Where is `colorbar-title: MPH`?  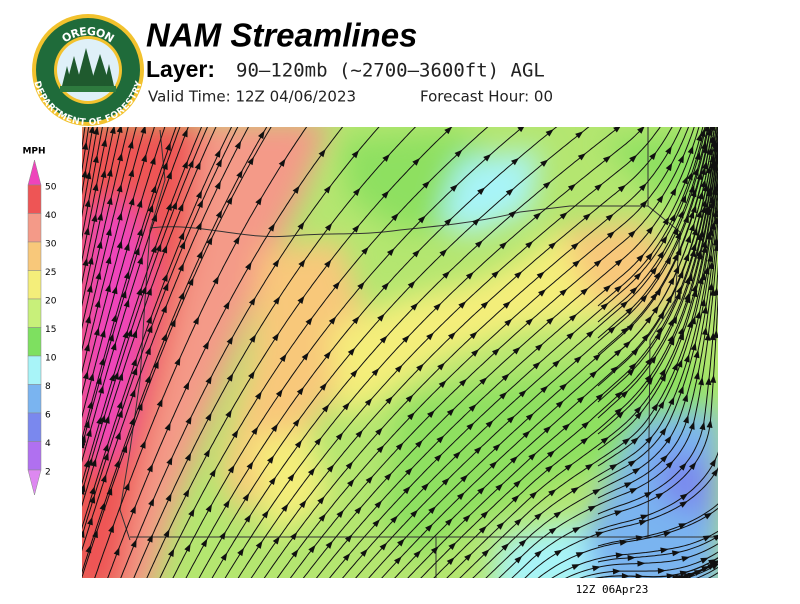 colorbar-title: MPH is located at coordinates (33, 152).